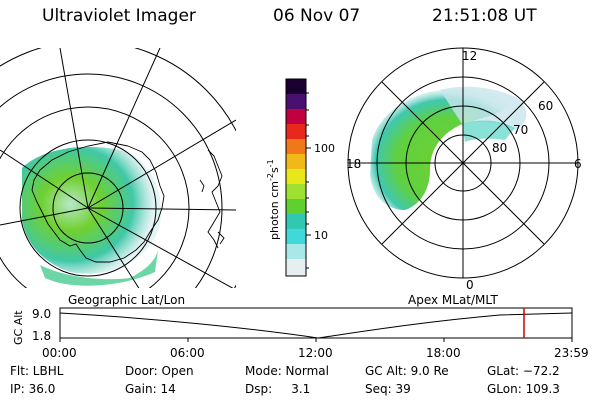 Image resolution: width=600 pixels, height=400 pixels. Describe the element at coordinates (578, 164) in the screenshot. I see `mlt-label-dawn: 6` at that location.